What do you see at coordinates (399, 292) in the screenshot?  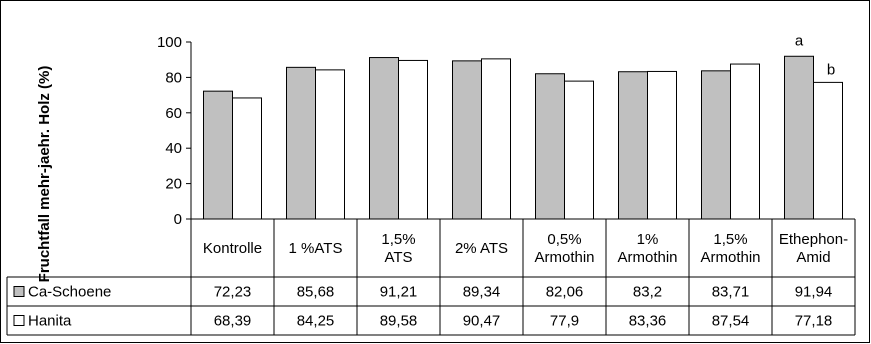 I see `table-value: 91,21` at bounding box center [399, 292].